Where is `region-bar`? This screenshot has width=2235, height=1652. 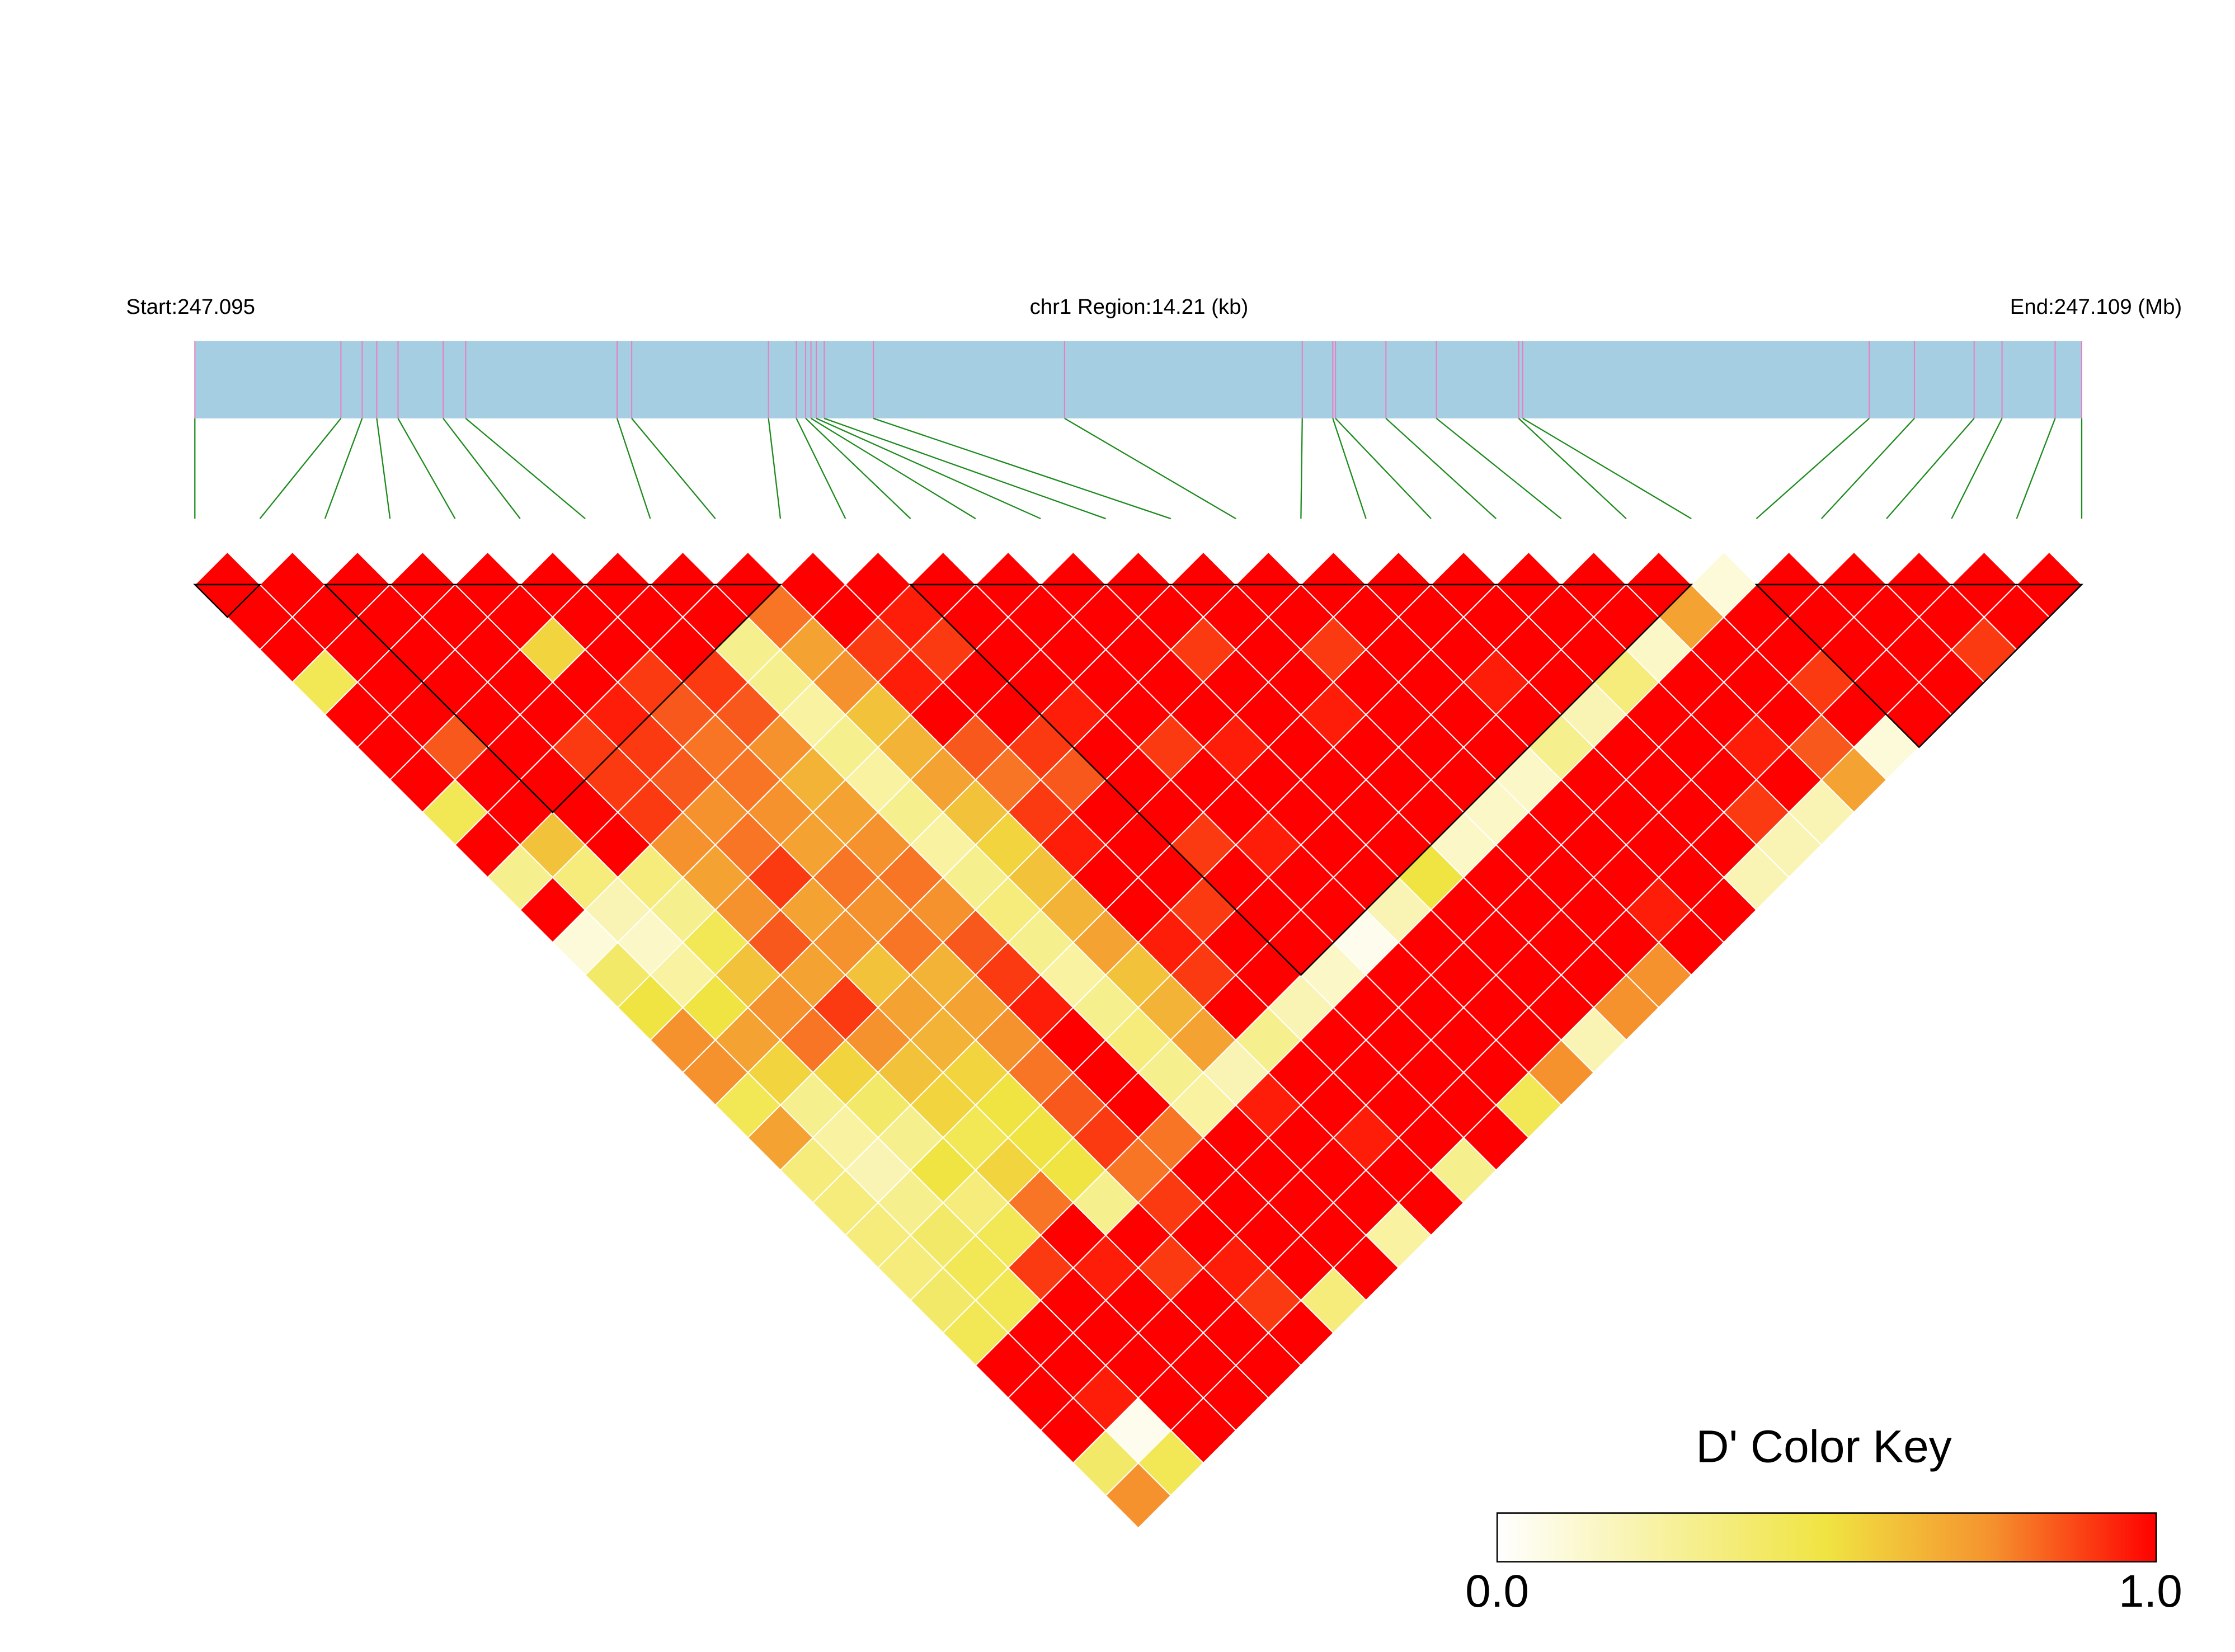 region-bar is located at coordinates (1138, 379).